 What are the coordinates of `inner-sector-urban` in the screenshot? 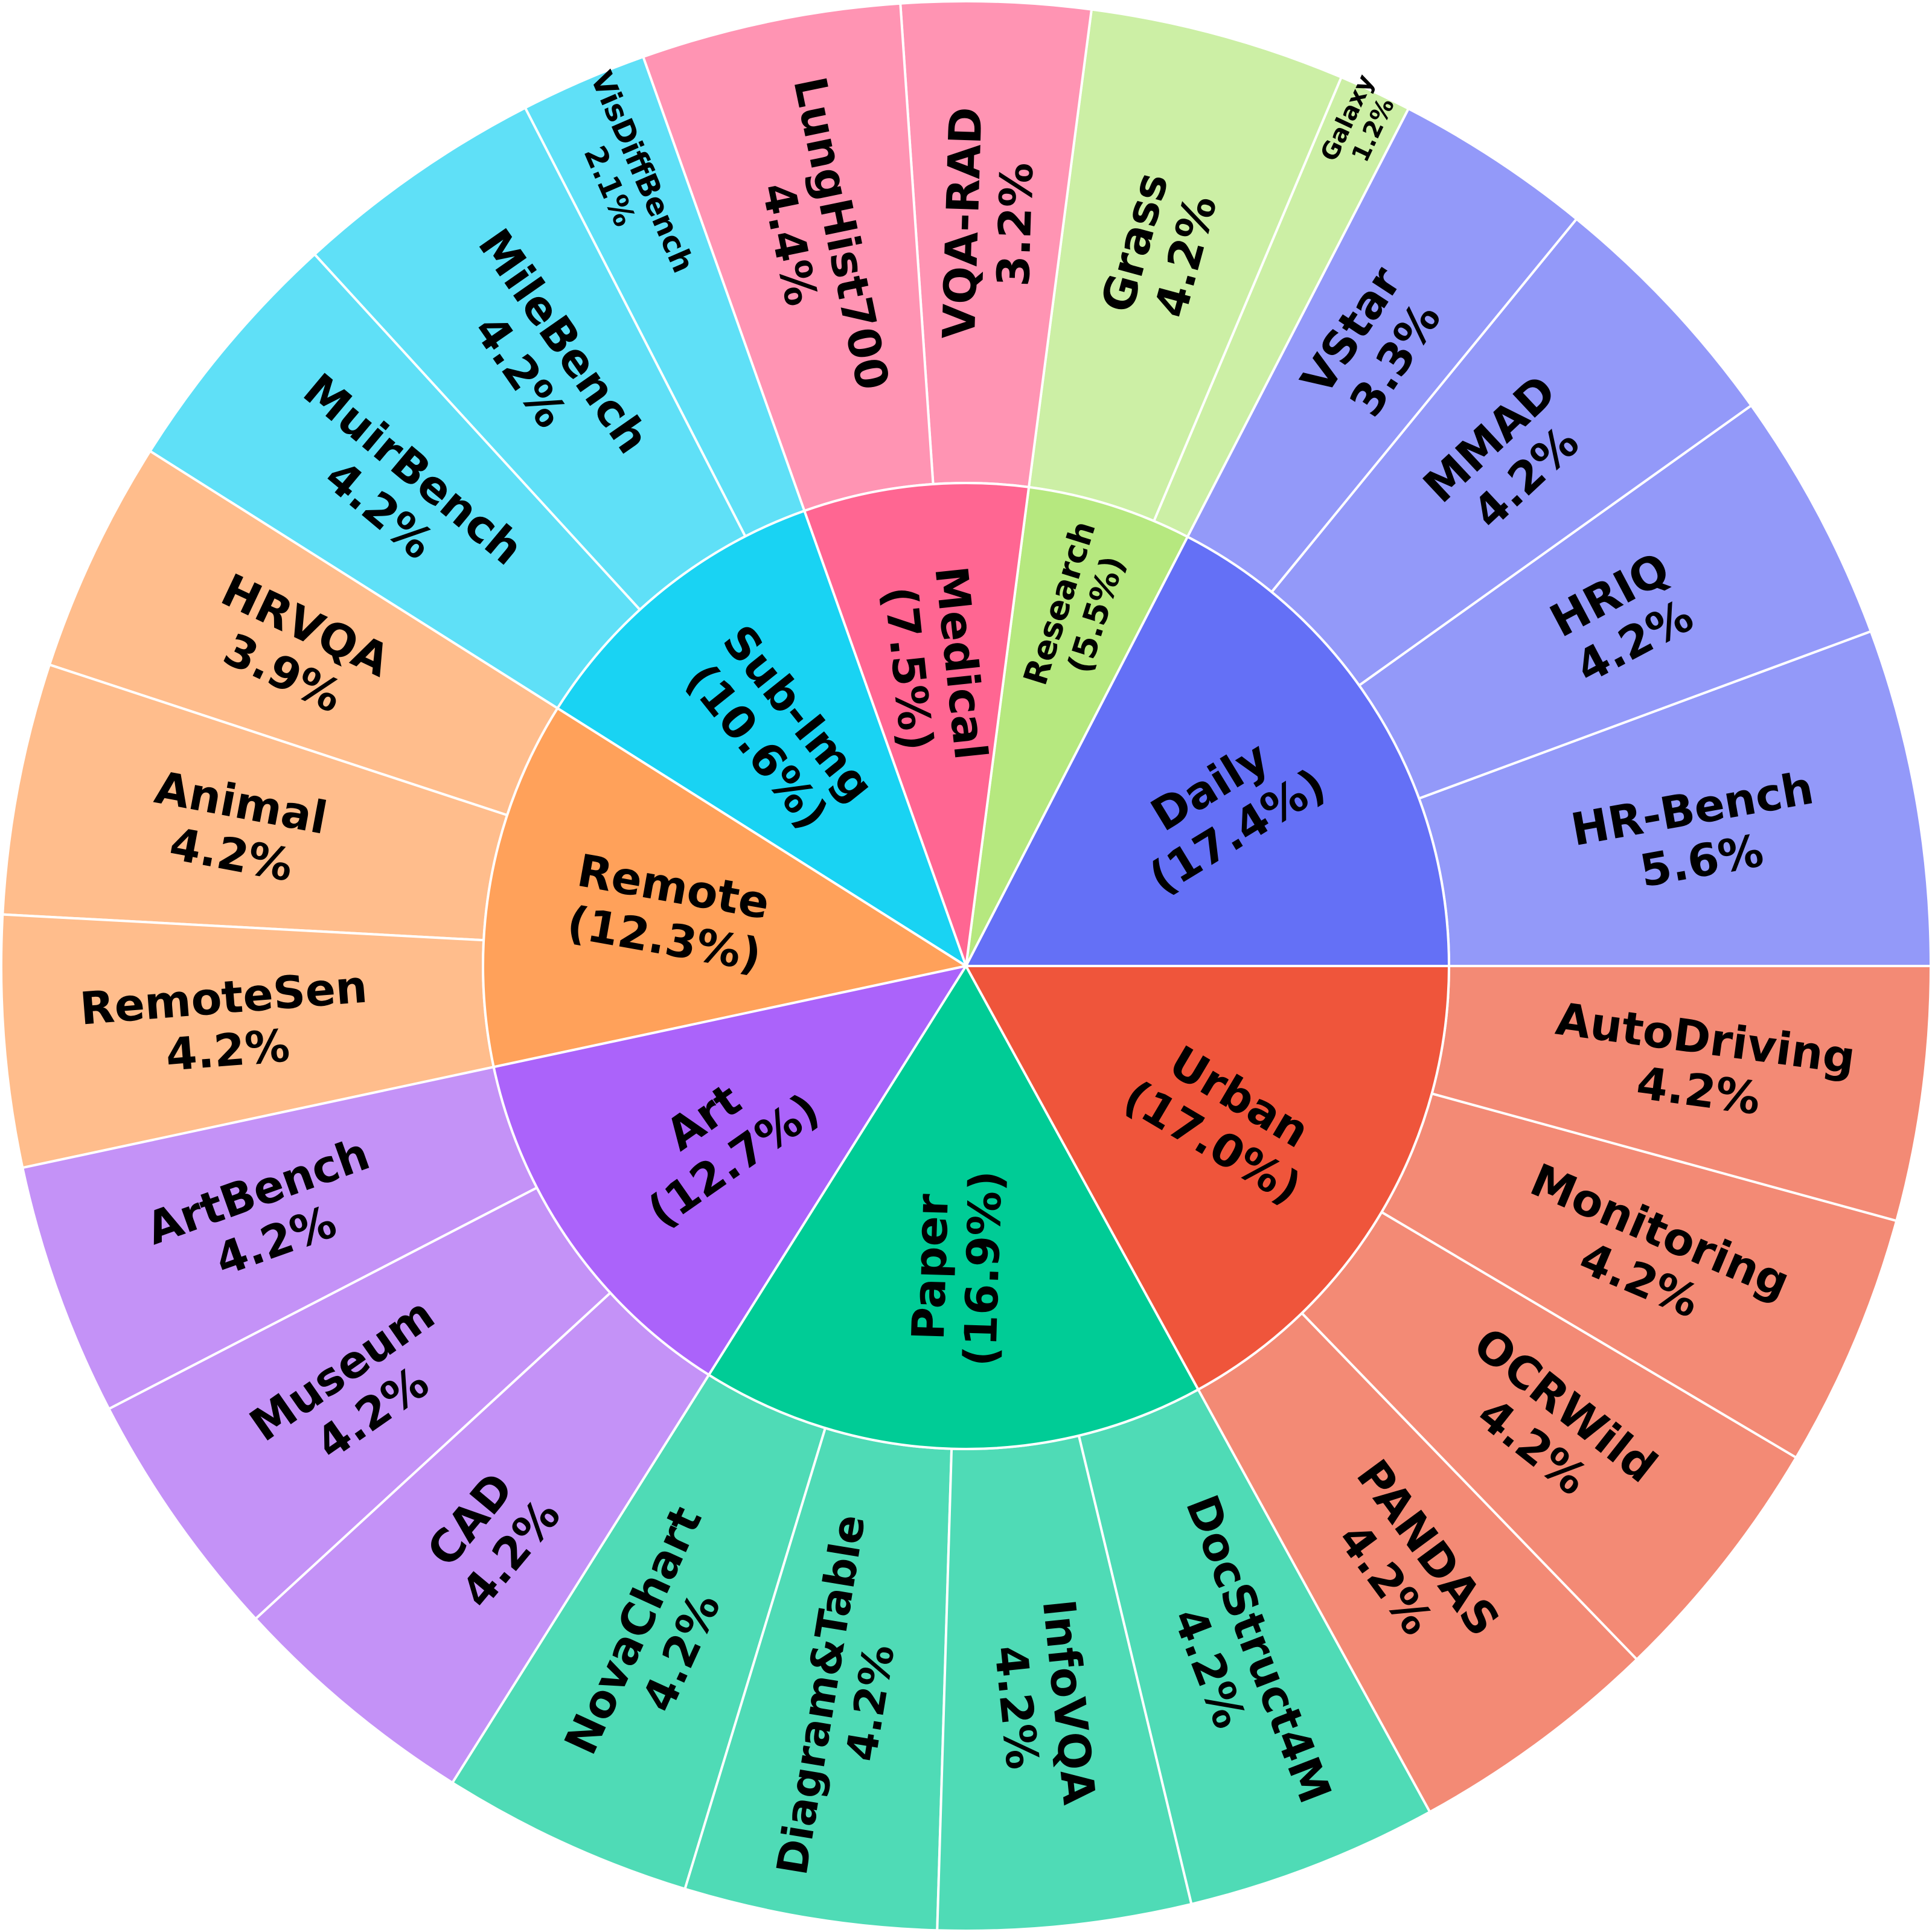 It's located at (1207, 1178).